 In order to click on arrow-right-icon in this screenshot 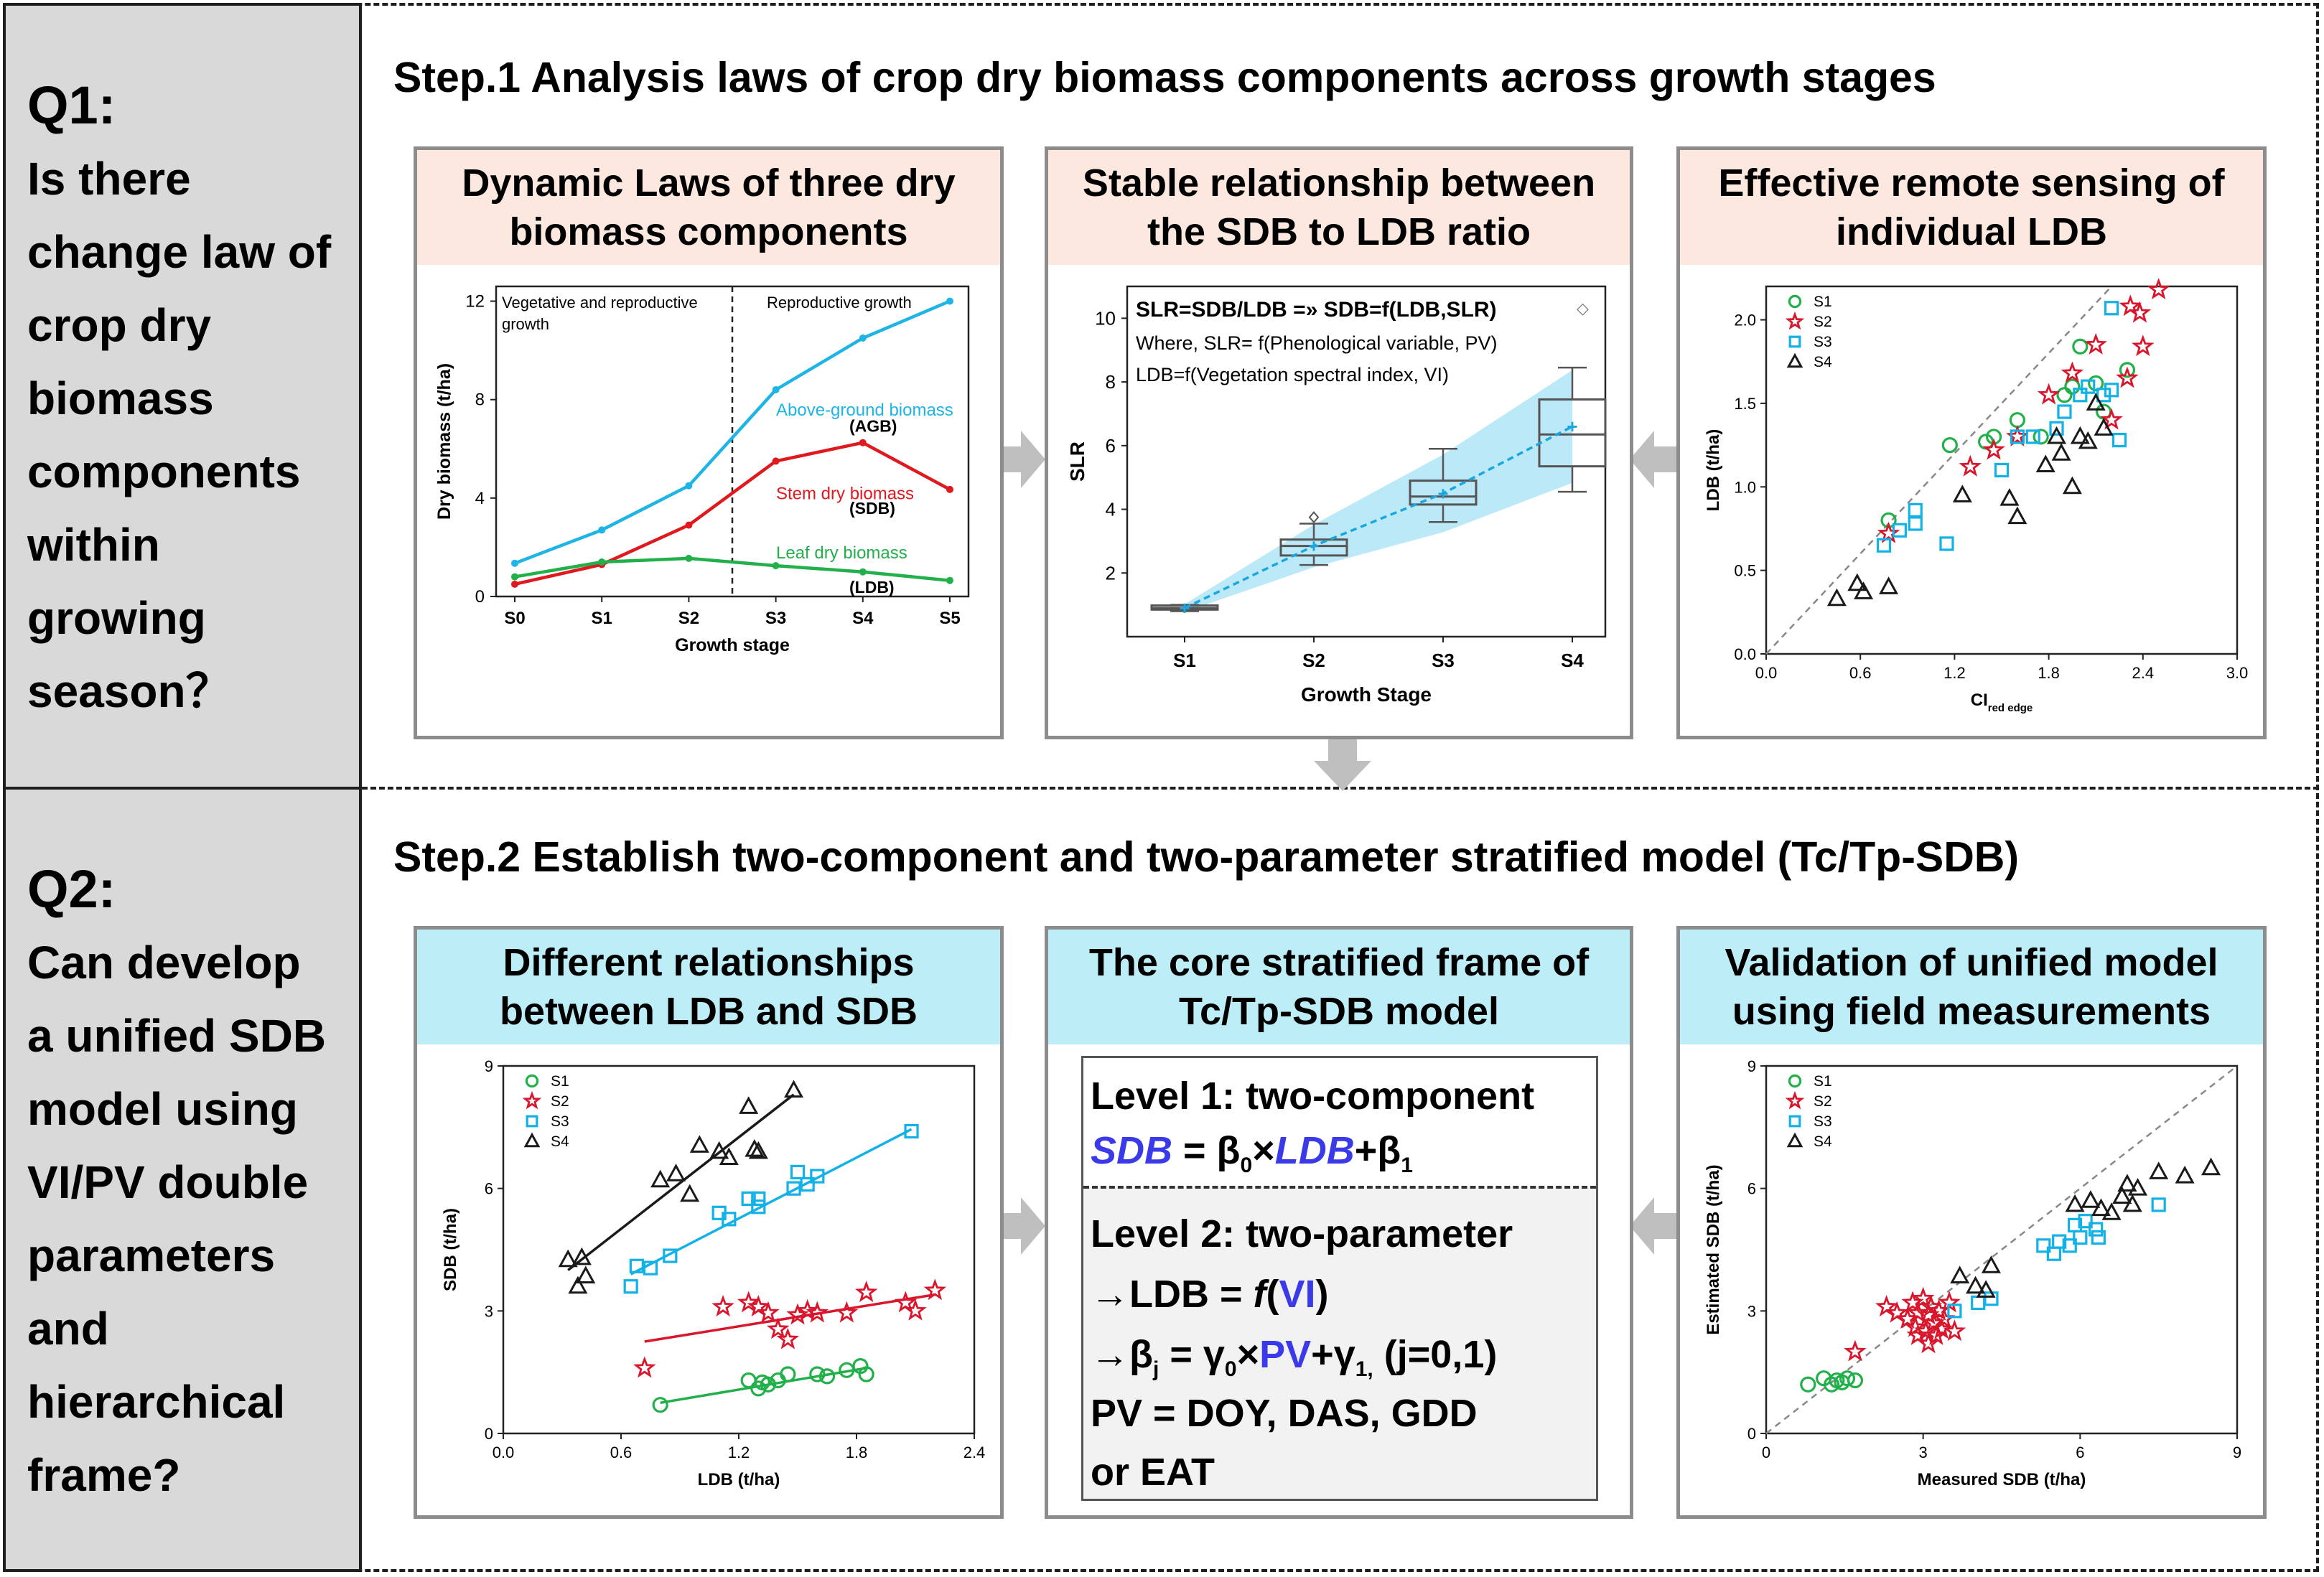, I will do `click(1021, 1226)`.